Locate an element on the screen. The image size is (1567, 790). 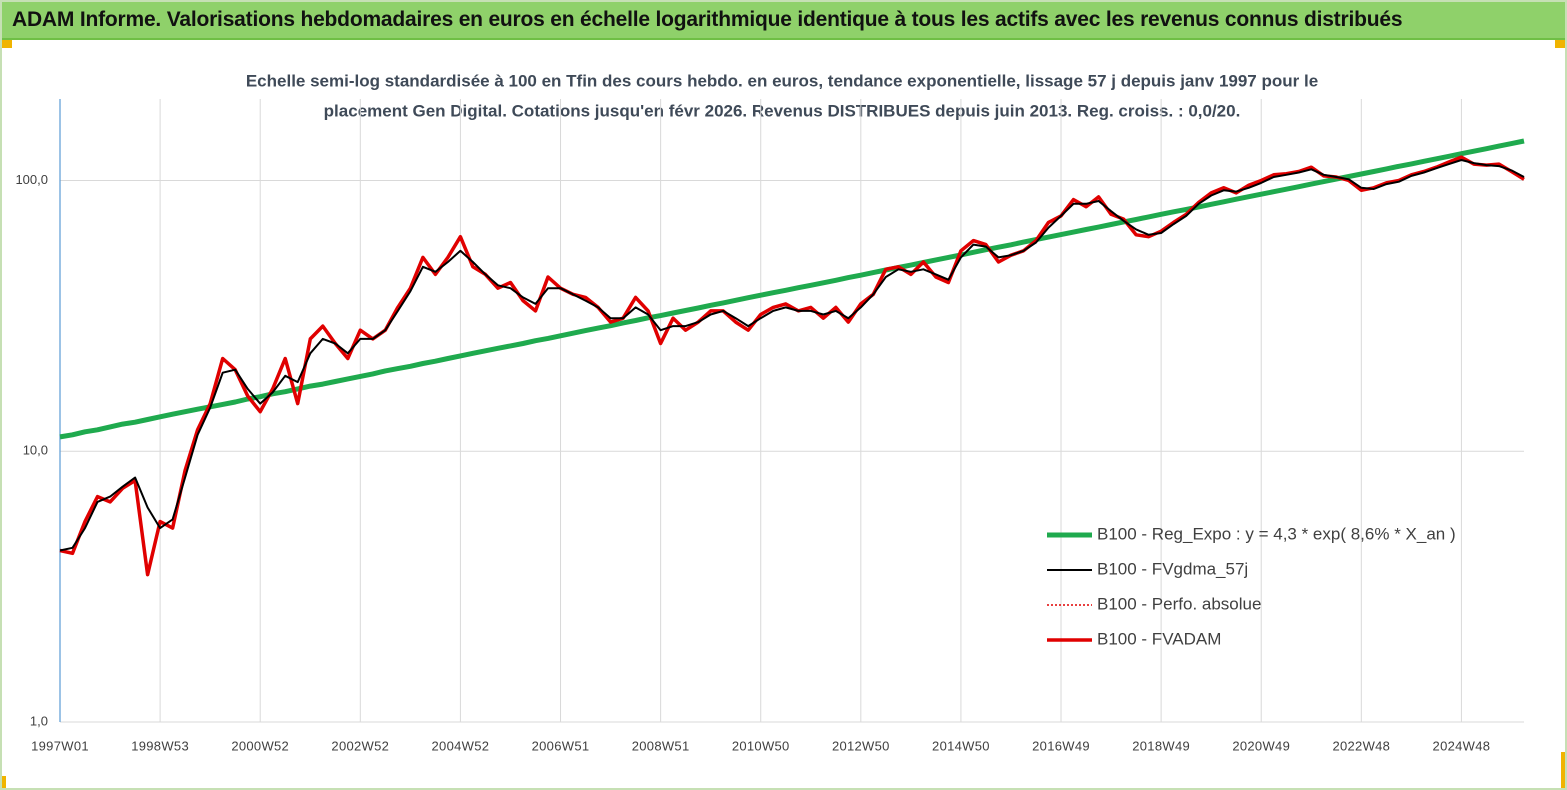
x-tick-label: 2016W49 is located at coordinates (1061, 745).